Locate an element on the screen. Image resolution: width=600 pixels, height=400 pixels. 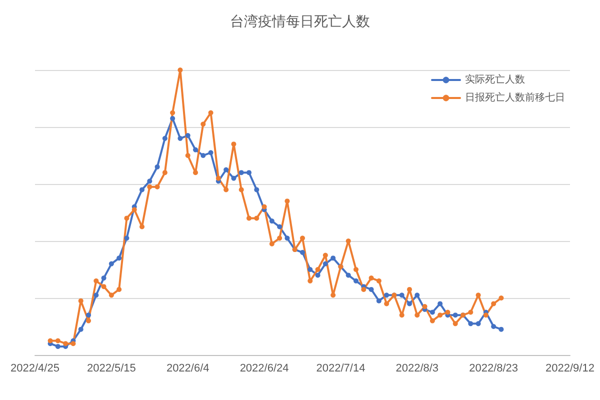
x-tick-label: 2022/6/4 is located at coordinates (188, 368).